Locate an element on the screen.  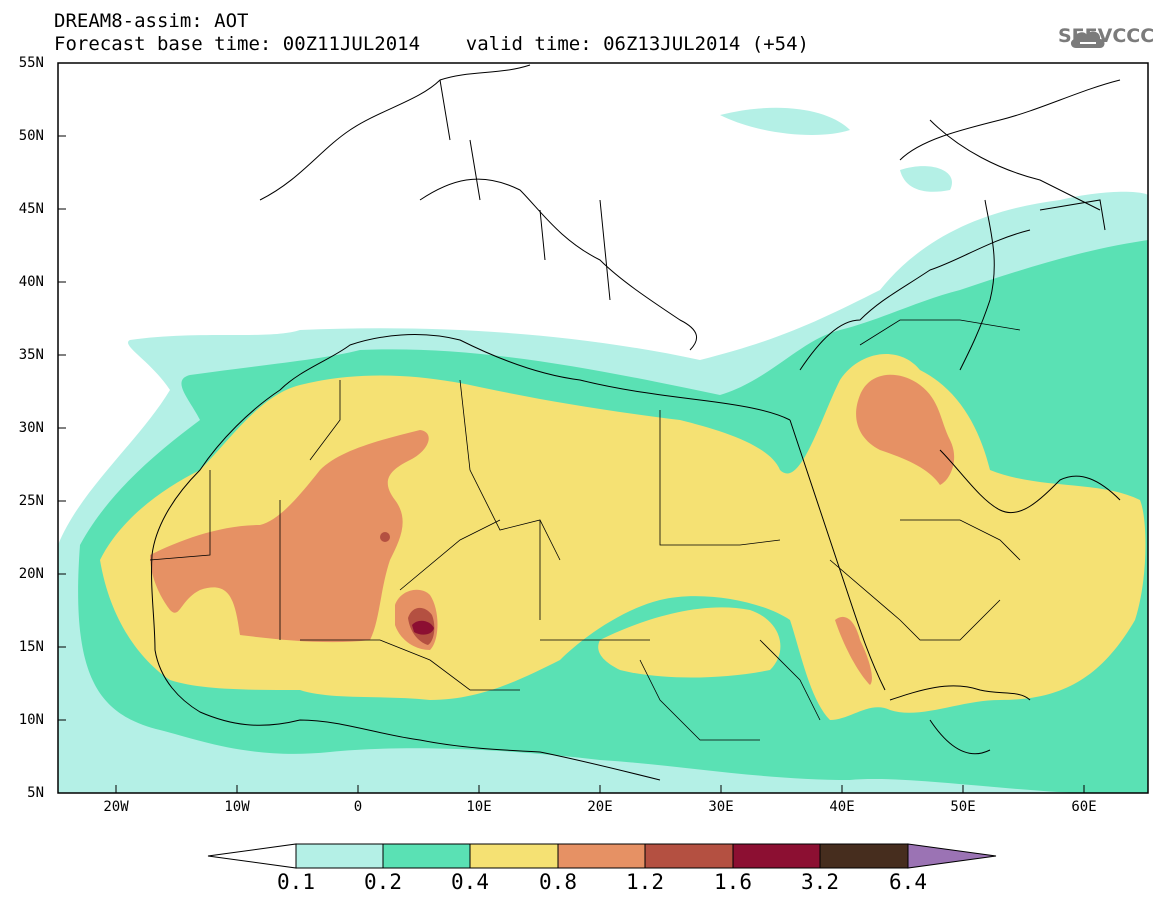
lat-ticks is located at coordinates (62, 428).